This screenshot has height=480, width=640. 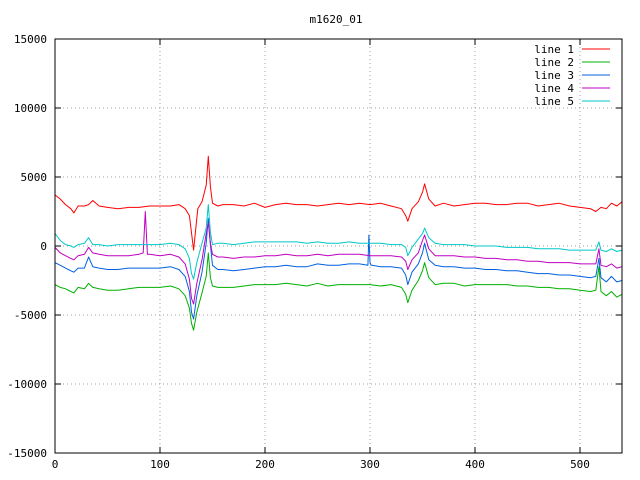 What do you see at coordinates (27, 384) in the screenshot?
I see `y-tick-label: -10000` at bounding box center [27, 384].